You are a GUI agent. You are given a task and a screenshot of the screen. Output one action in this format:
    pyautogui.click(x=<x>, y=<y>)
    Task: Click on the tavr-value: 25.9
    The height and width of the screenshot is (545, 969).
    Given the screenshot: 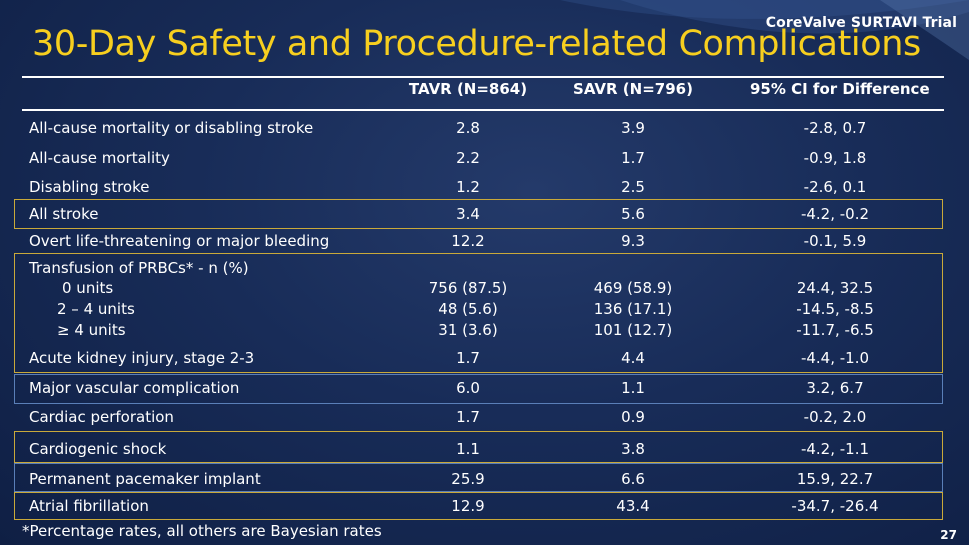 What is the action you would take?
    pyautogui.click(x=468, y=479)
    